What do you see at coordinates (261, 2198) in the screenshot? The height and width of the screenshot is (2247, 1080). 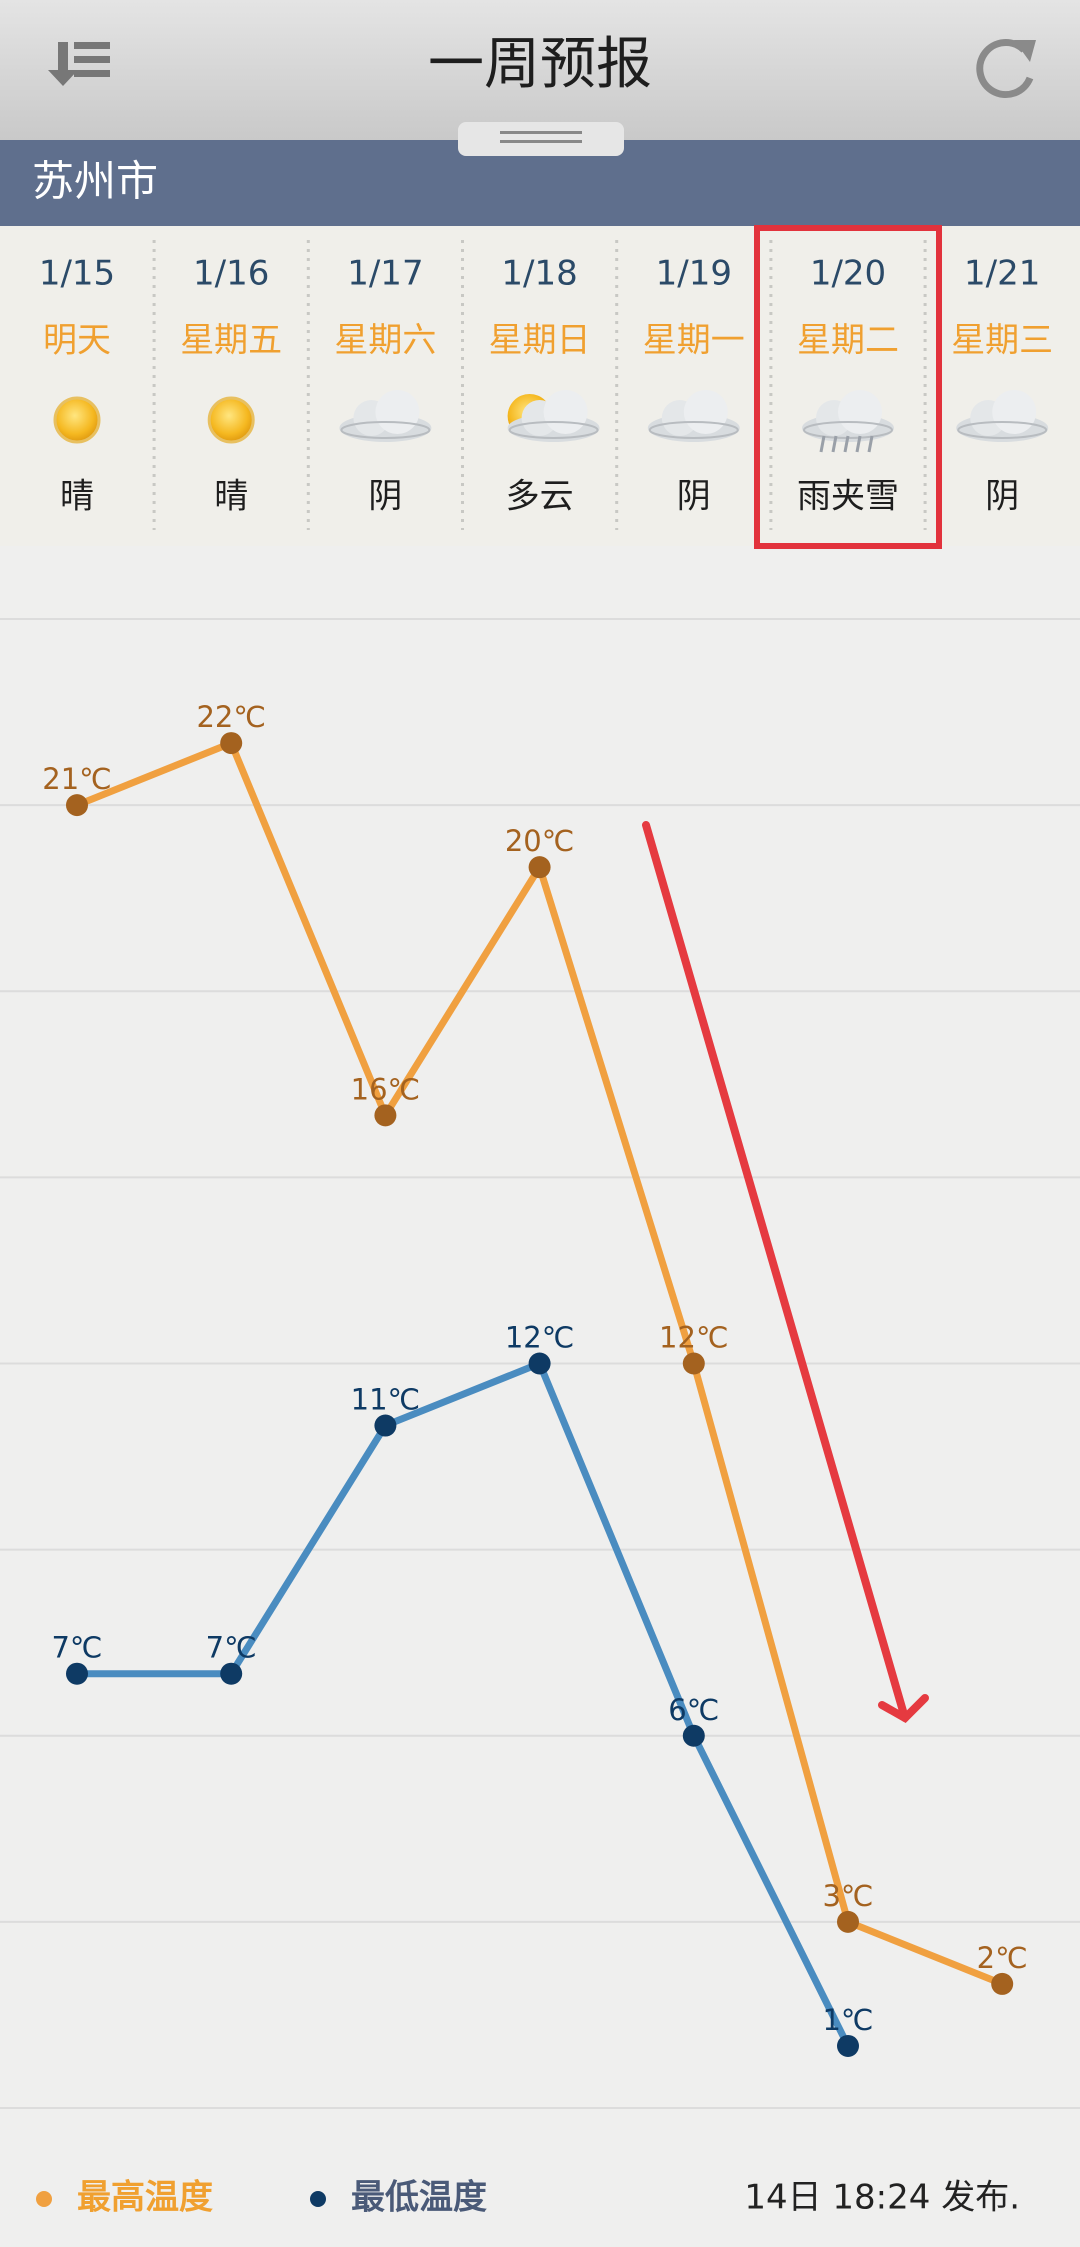 I see `legend: 最高温度 最低温度` at bounding box center [261, 2198].